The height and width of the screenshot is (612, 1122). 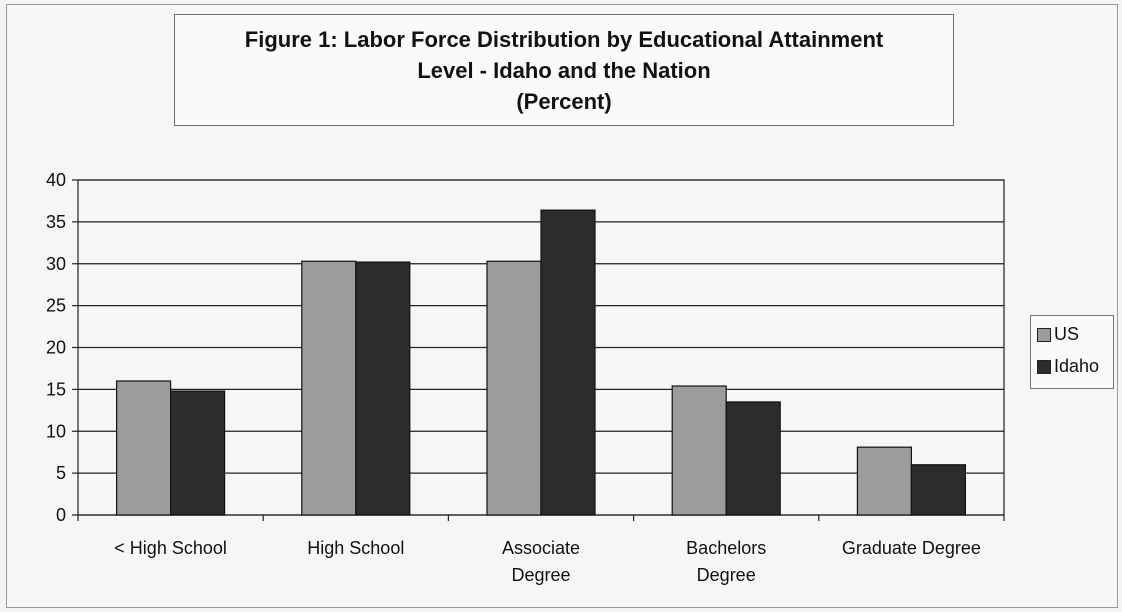 I want to click on chart-title-line-2: Level - Idaho and the Nation, so click(x=564, y=70).